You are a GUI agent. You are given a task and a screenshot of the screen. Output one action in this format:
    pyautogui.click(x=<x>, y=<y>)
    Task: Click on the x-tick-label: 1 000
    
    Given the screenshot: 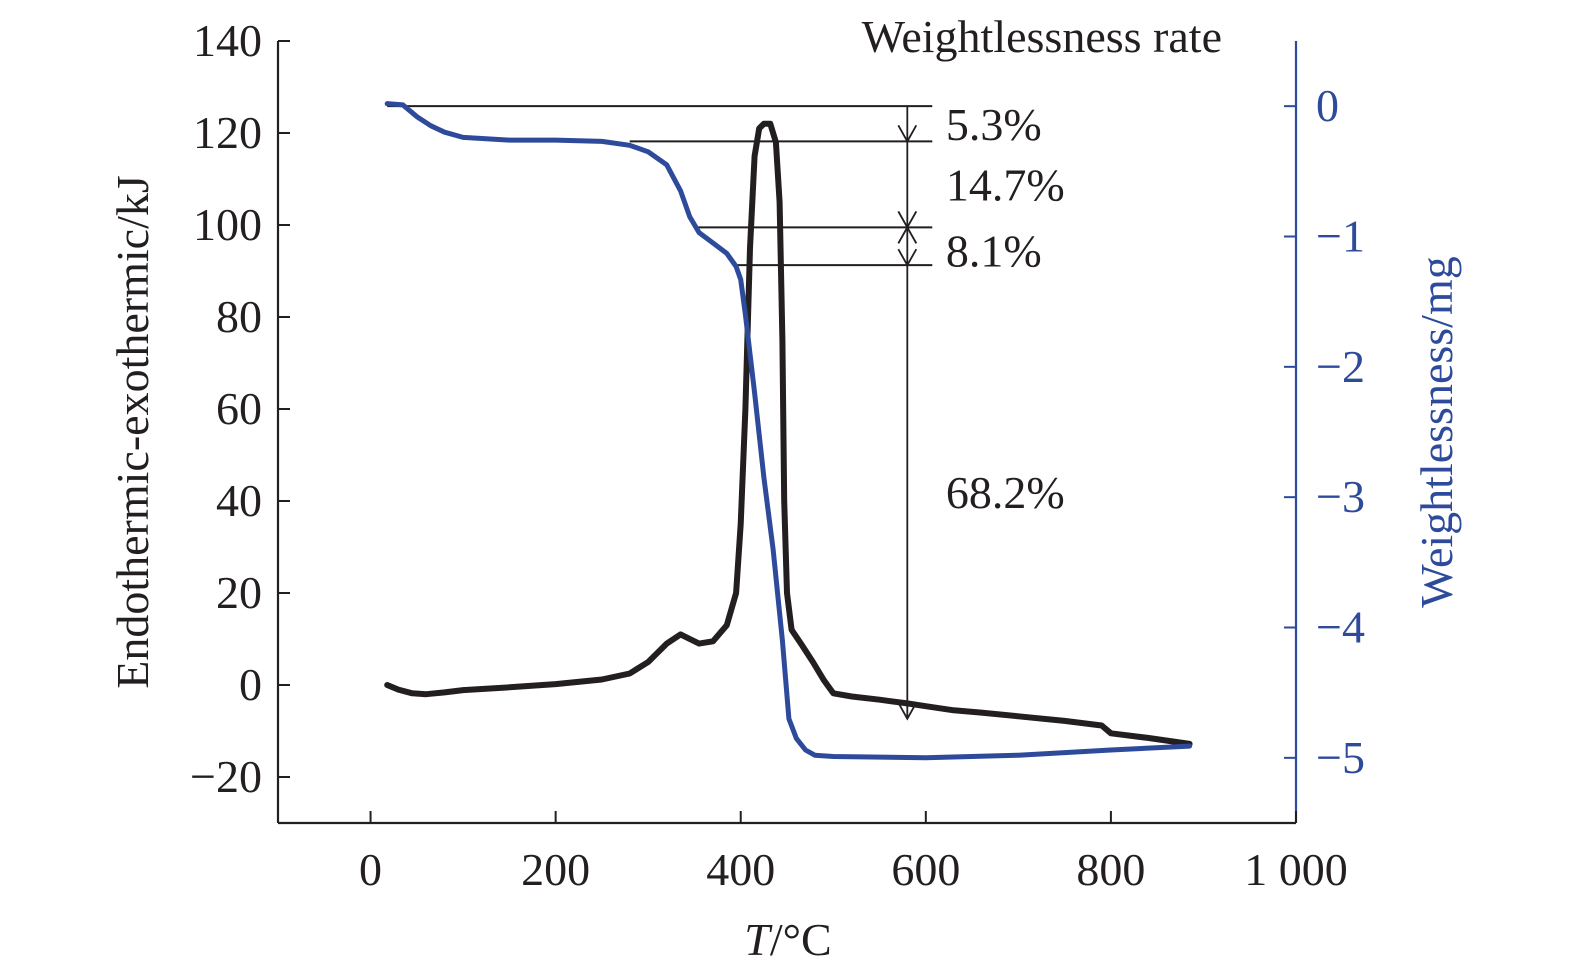 What is the action you would take?
    pyautogui.click(x=1296, y=869)
    